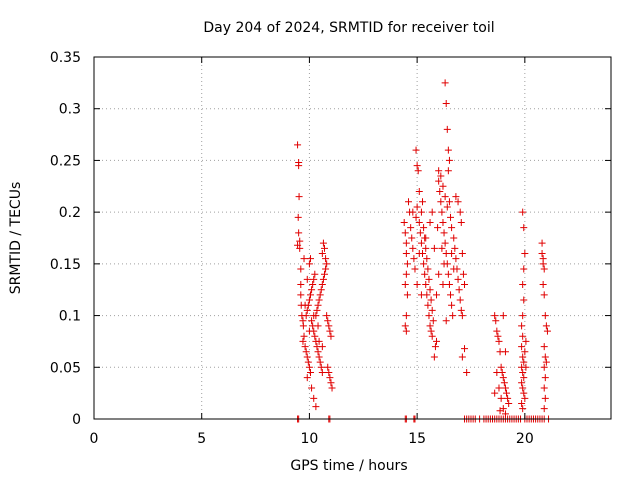 This screenshot has height=480, width=640. What do you see at coordinates (310, 439) in the screenshot?
I see `x-tick-label: 10` at bounding box center [310, 439].